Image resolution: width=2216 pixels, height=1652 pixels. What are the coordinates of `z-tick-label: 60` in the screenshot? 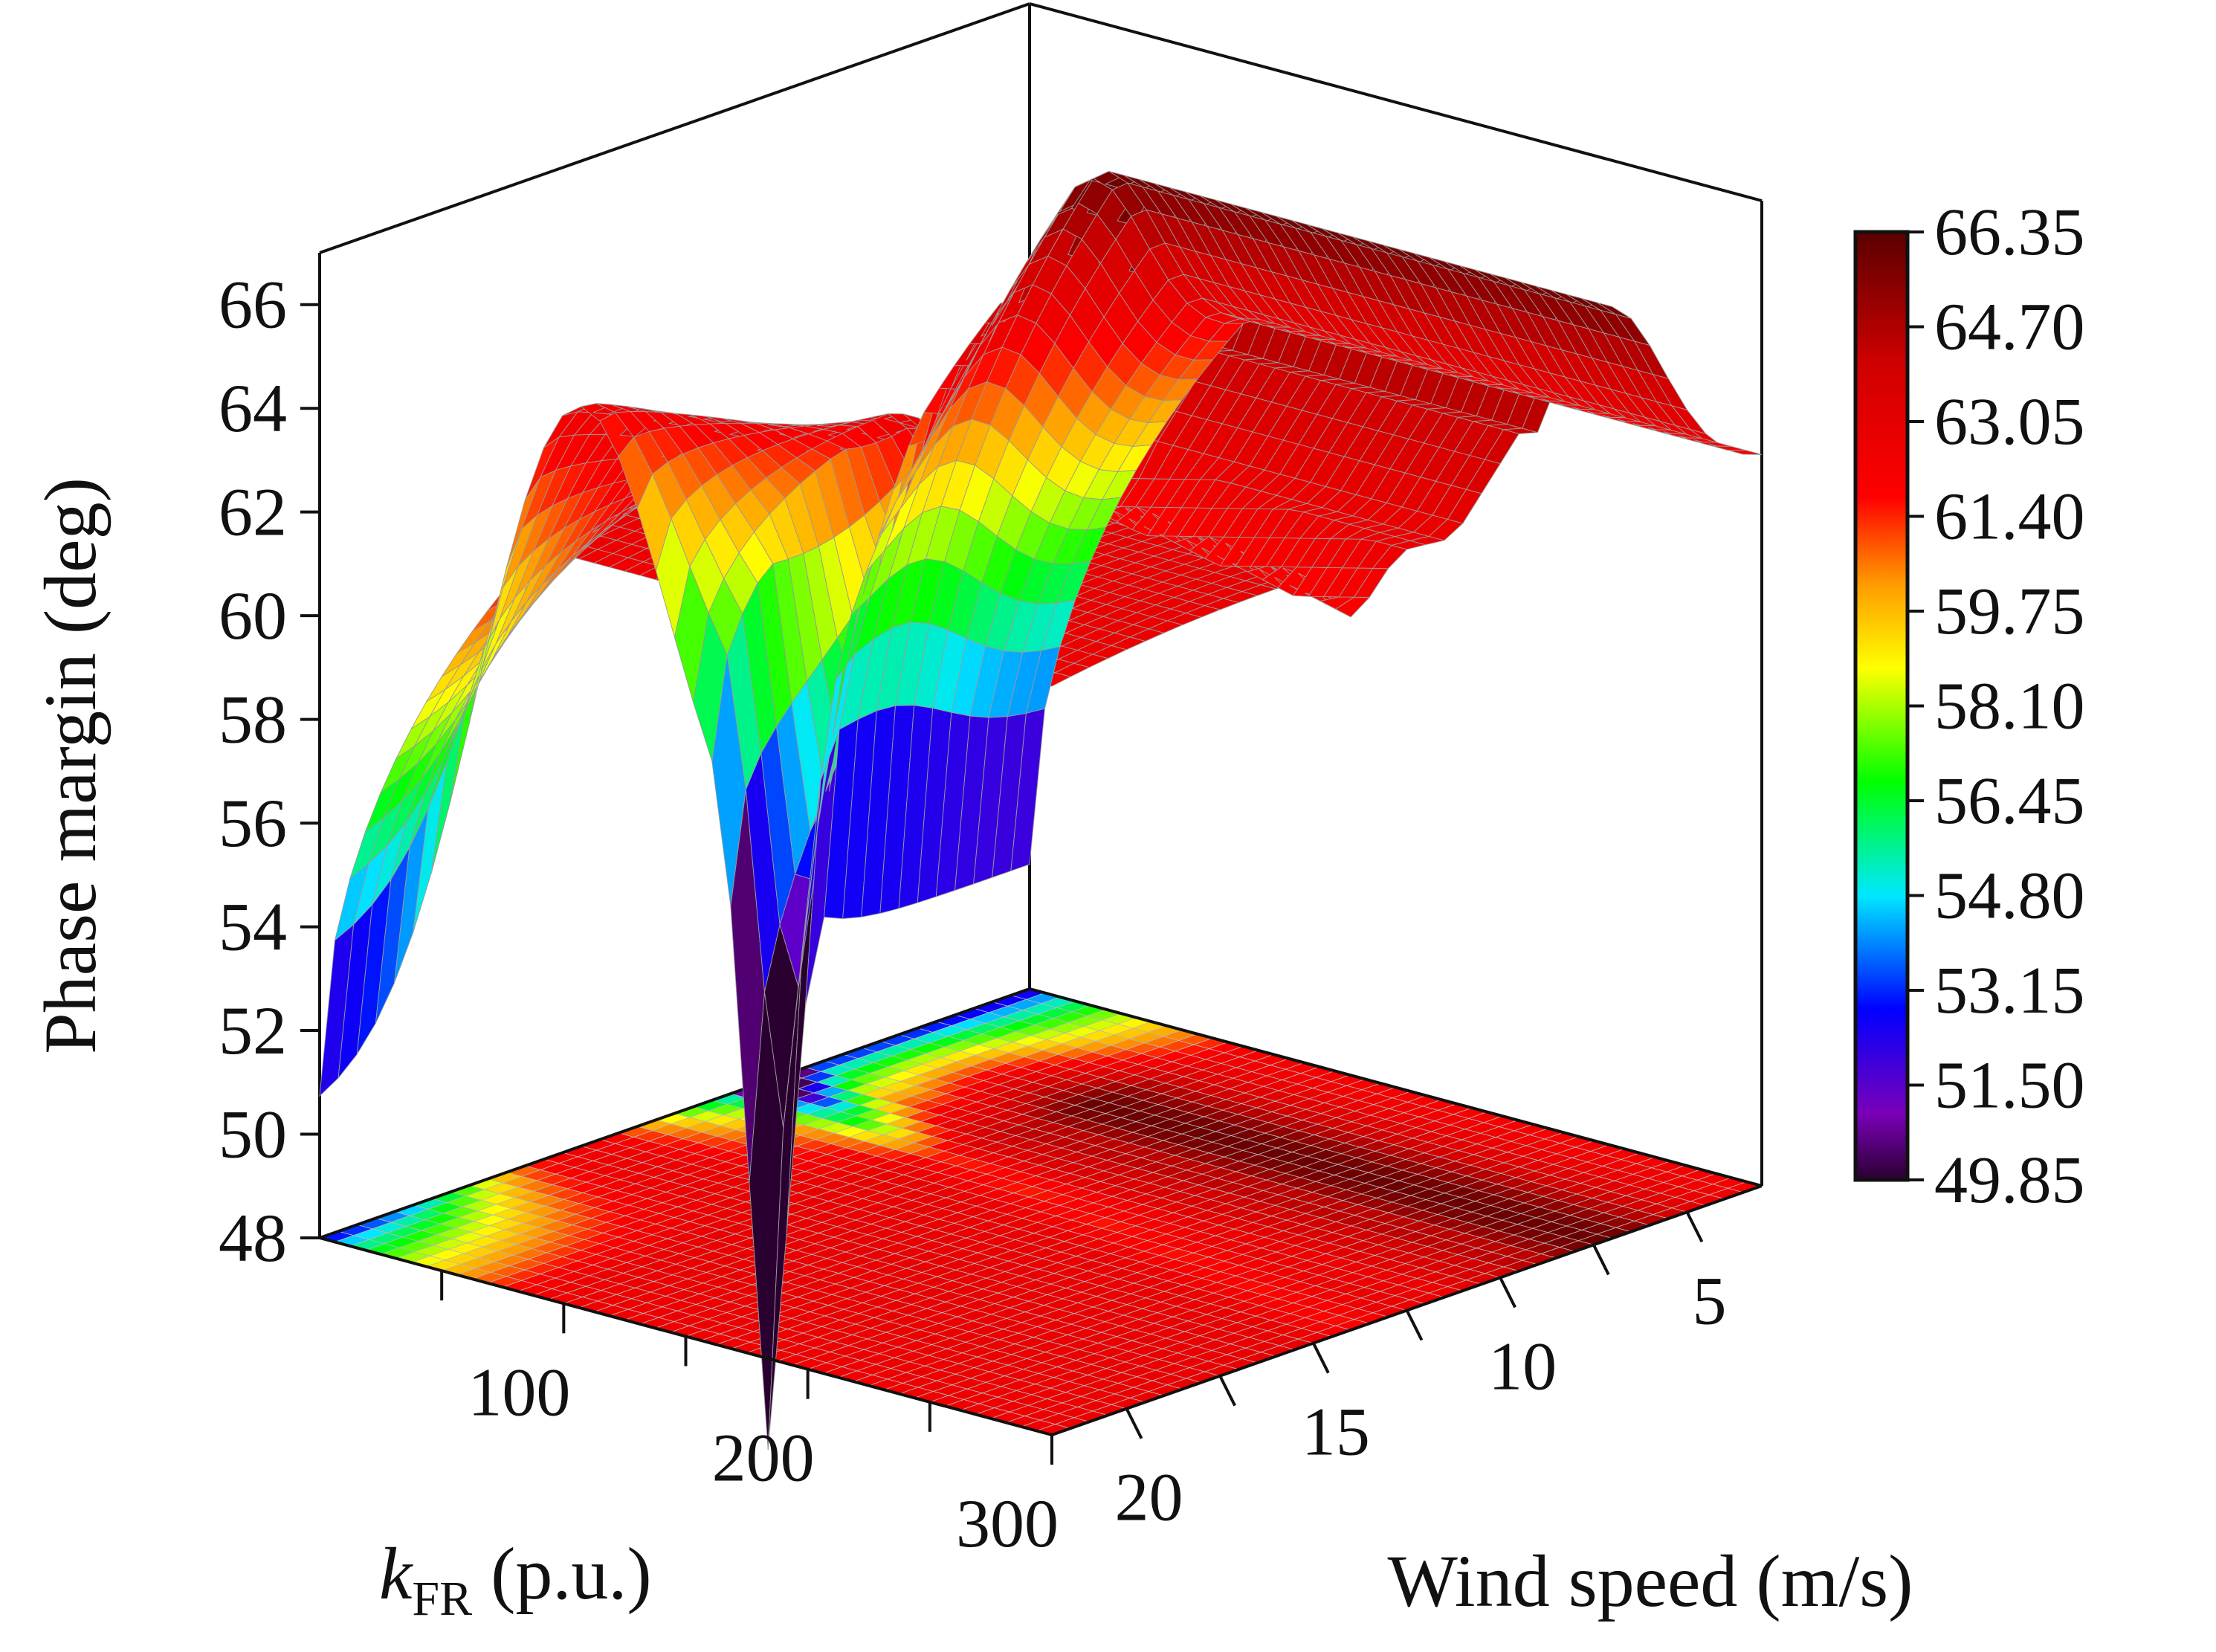 It's located at (253, 616).